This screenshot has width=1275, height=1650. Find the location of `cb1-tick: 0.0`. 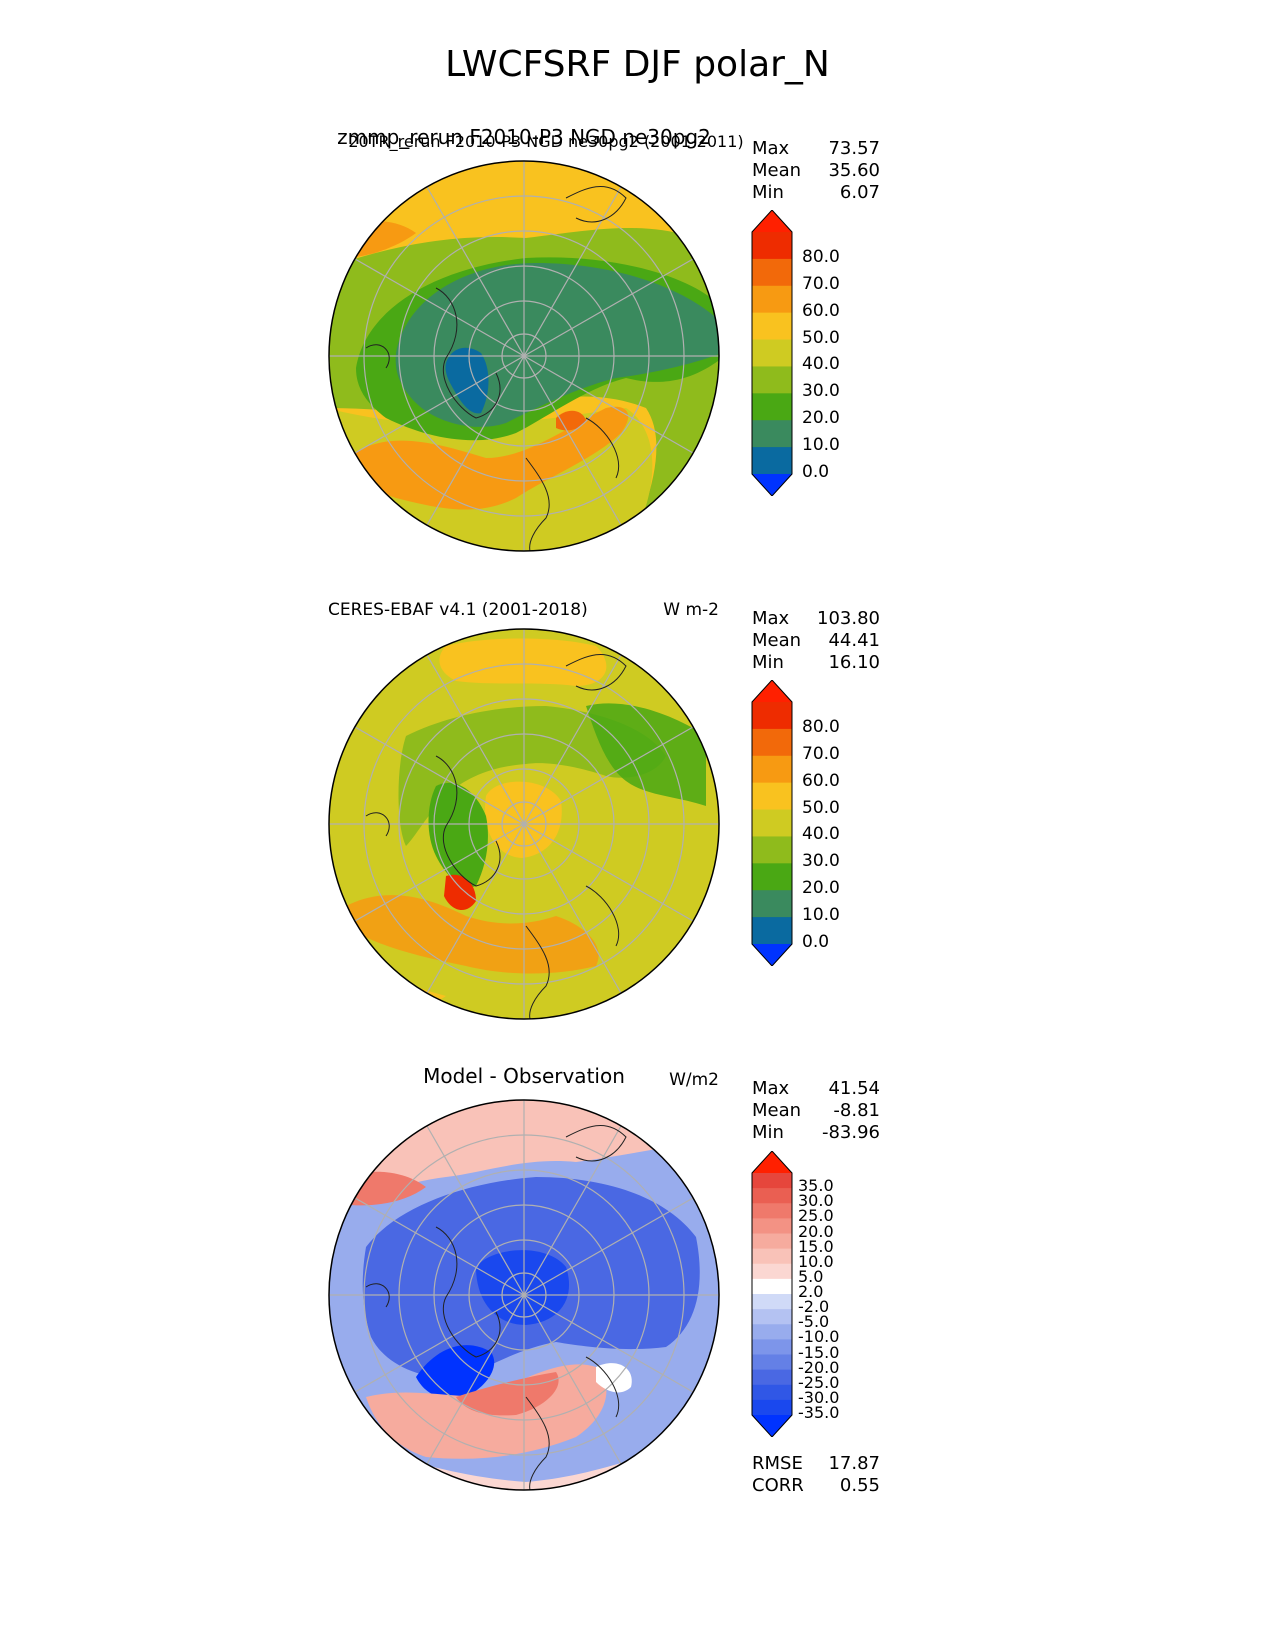

cb1-tick: 0.0 is located at coordinates (816, 472).